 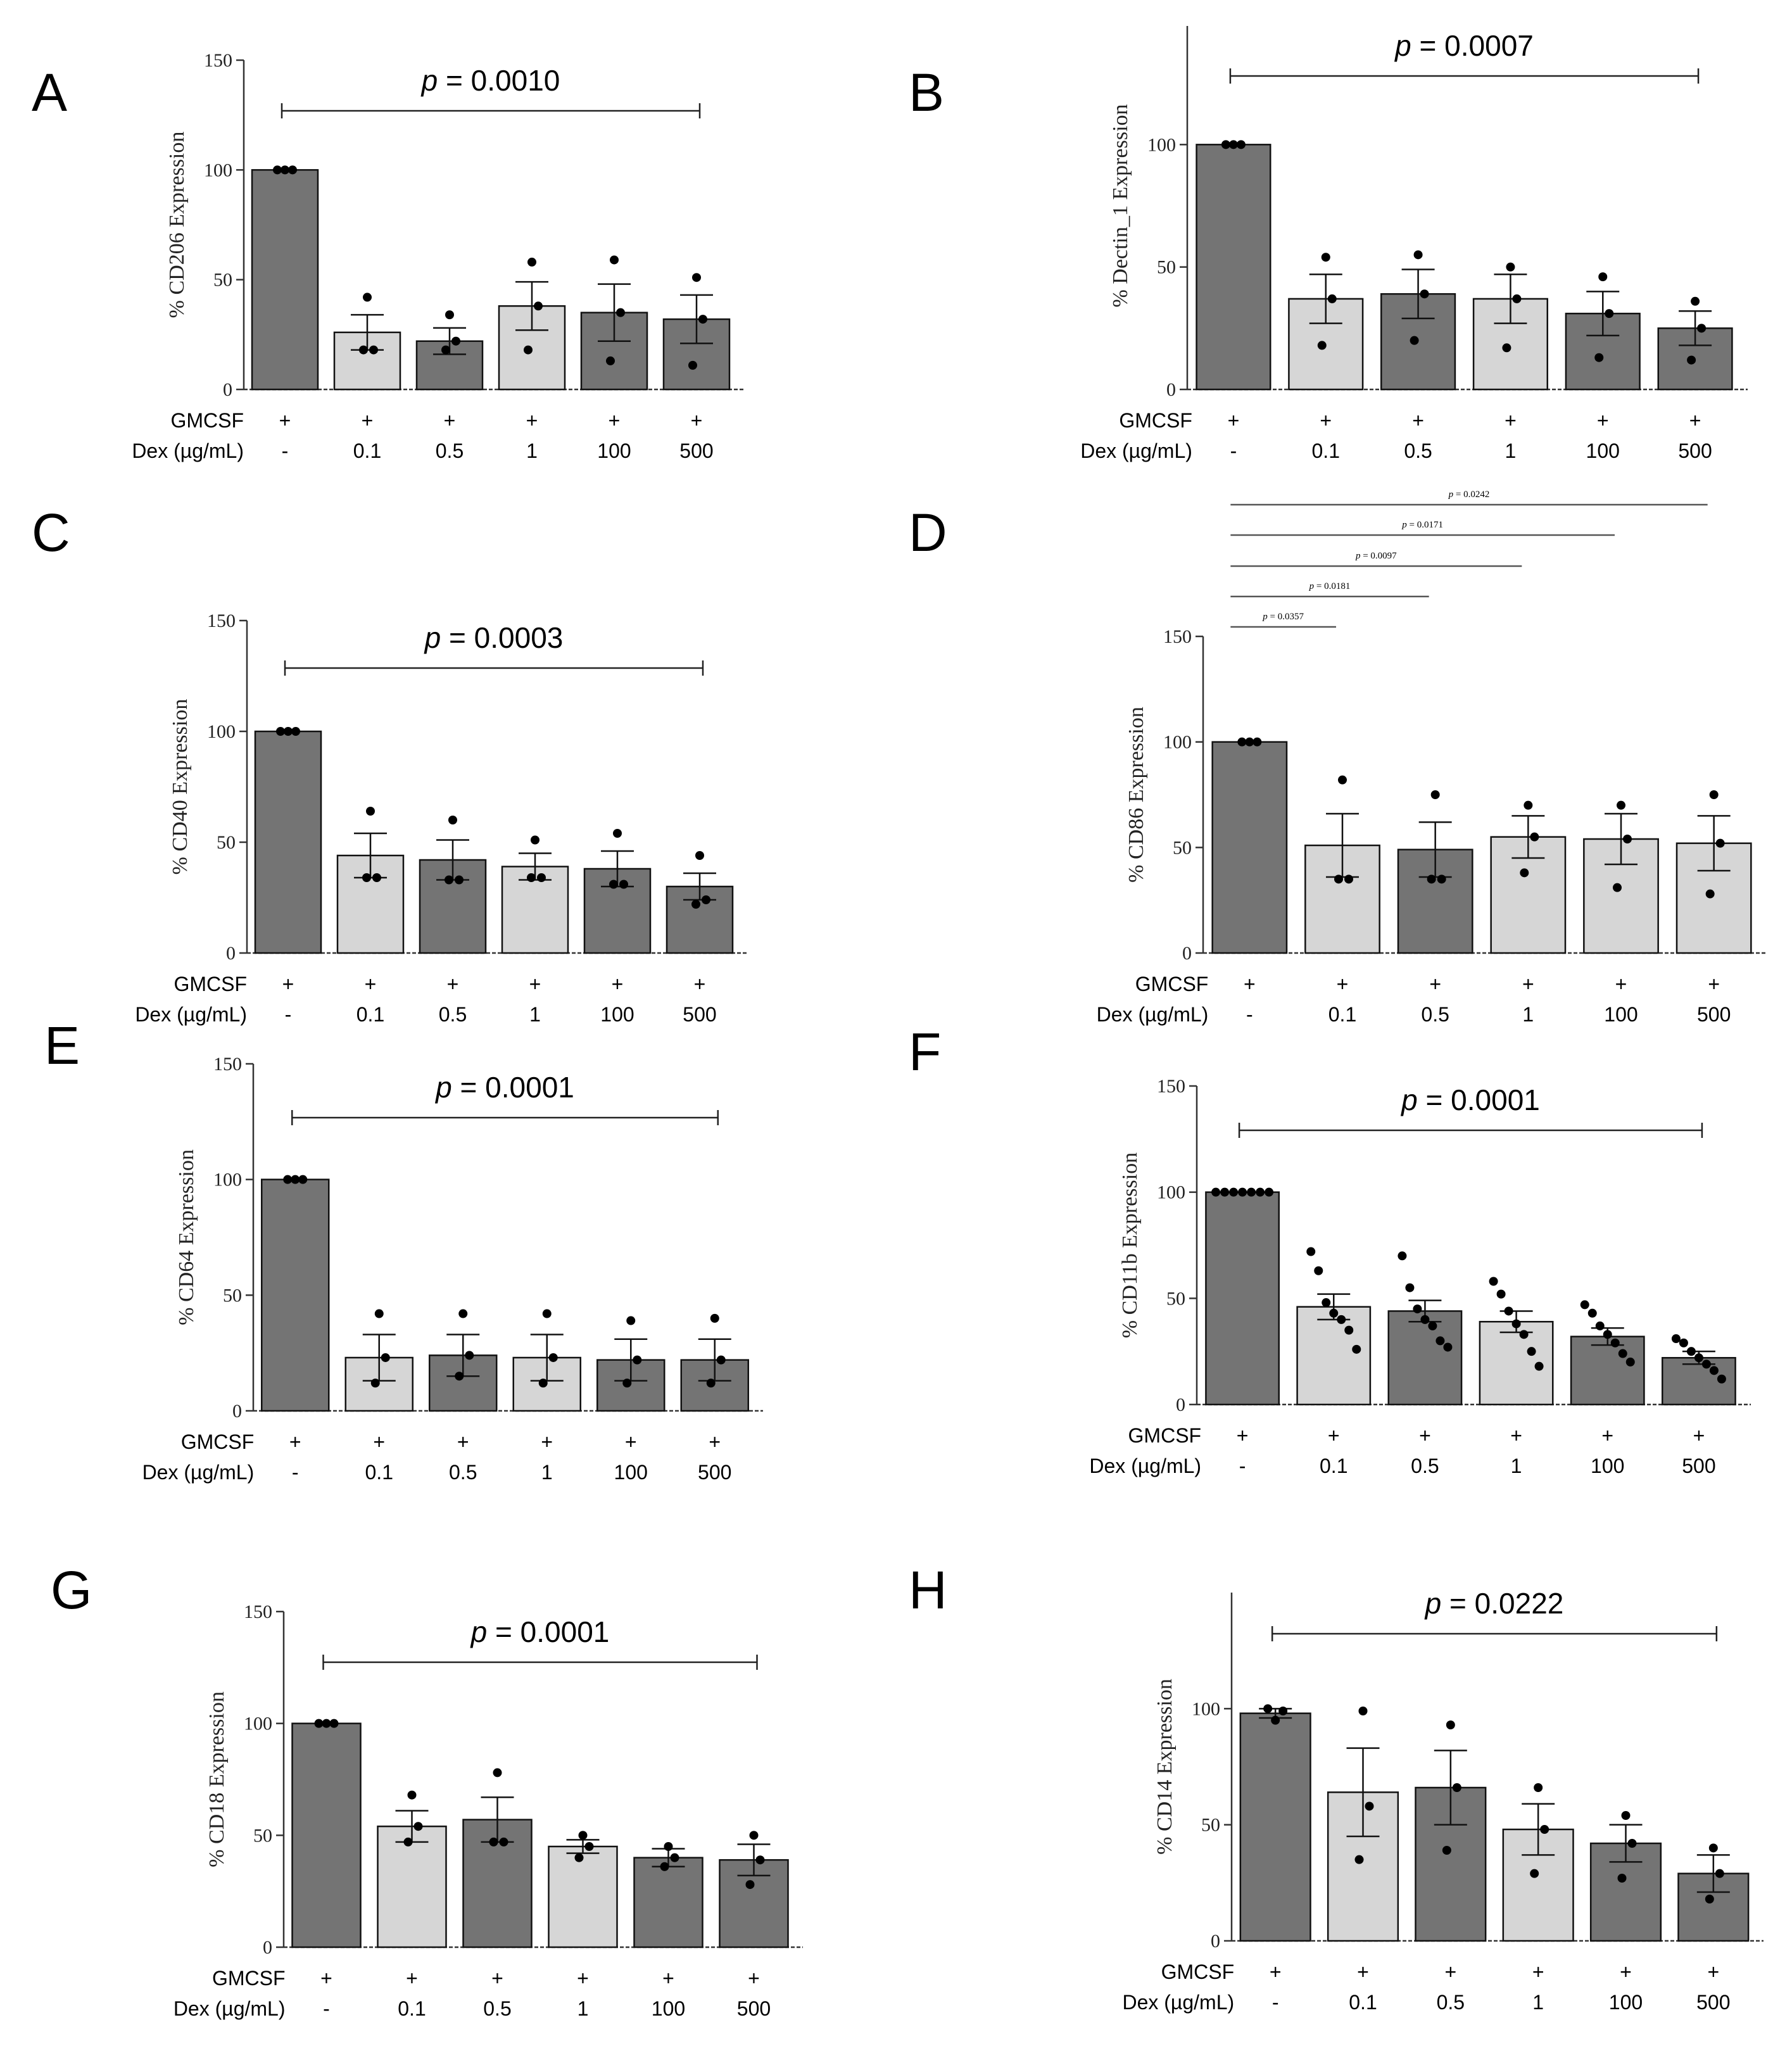 What do you see at coordinates (1283, 617) in the screenshot?
I see `p-value-label: p = 0.0357` at bounding box center [1283, 617].